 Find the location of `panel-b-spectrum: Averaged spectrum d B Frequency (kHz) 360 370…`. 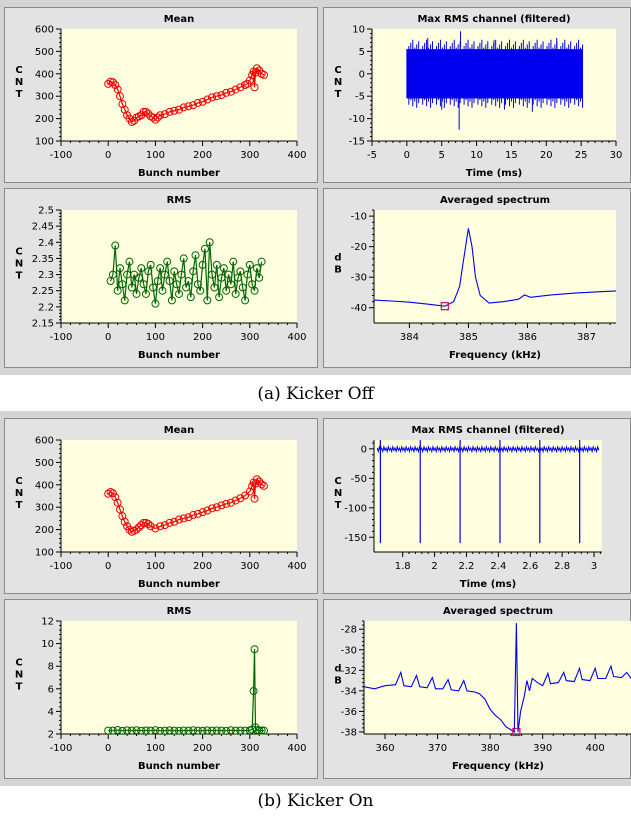

panel-b-spectrum: Averaged spectrum d B Frequency (kHz) 360 370… is located at coordinates (477, 689).